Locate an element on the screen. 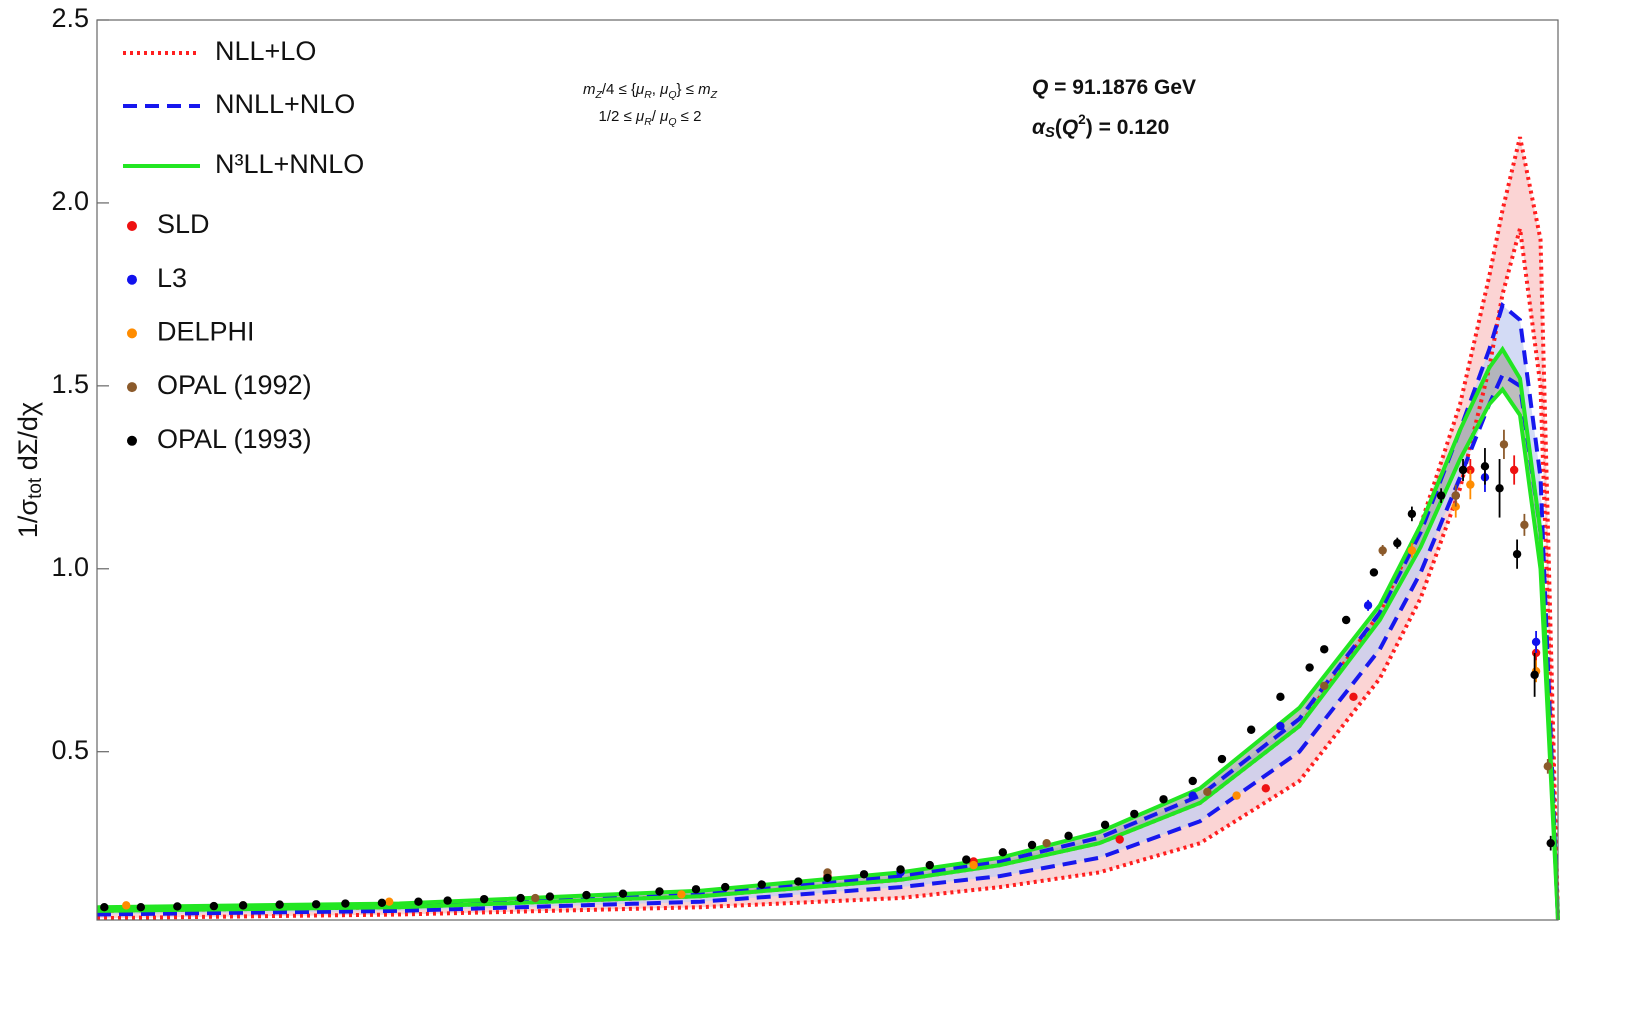  legend-label: NLL+LO is located at coordinates (265, 51).